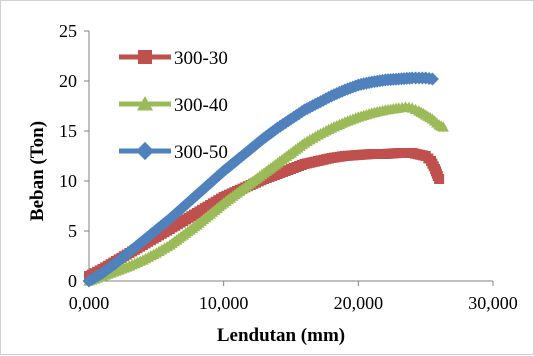 The image size is (534, 356). What do you see at coordinates (68, 81) in the screenshot?
I see `y-tick-label: 20` at bounding box center [68, 81].